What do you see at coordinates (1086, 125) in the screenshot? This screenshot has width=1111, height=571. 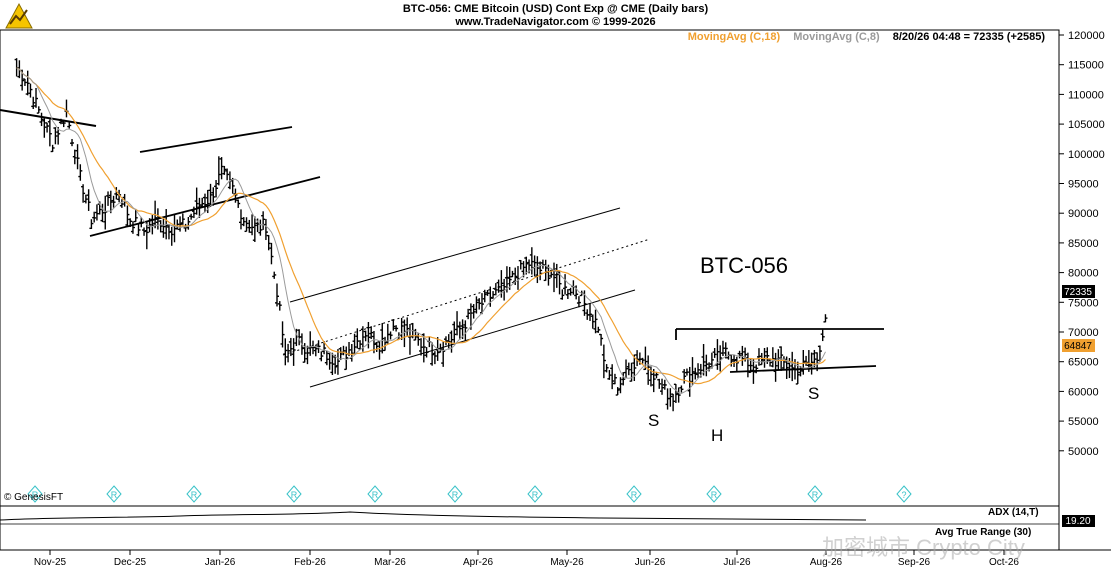 I see `y-tick-label: 105000` at bounding box center [1086, 125].